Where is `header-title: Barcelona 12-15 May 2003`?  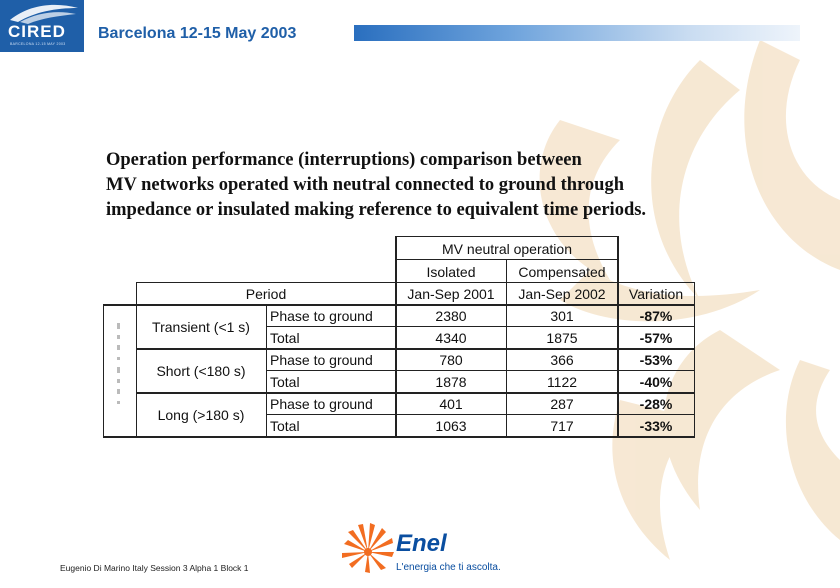 header-title: Barcelona 12-15 May 2003 is located at coordinates (197, 33).